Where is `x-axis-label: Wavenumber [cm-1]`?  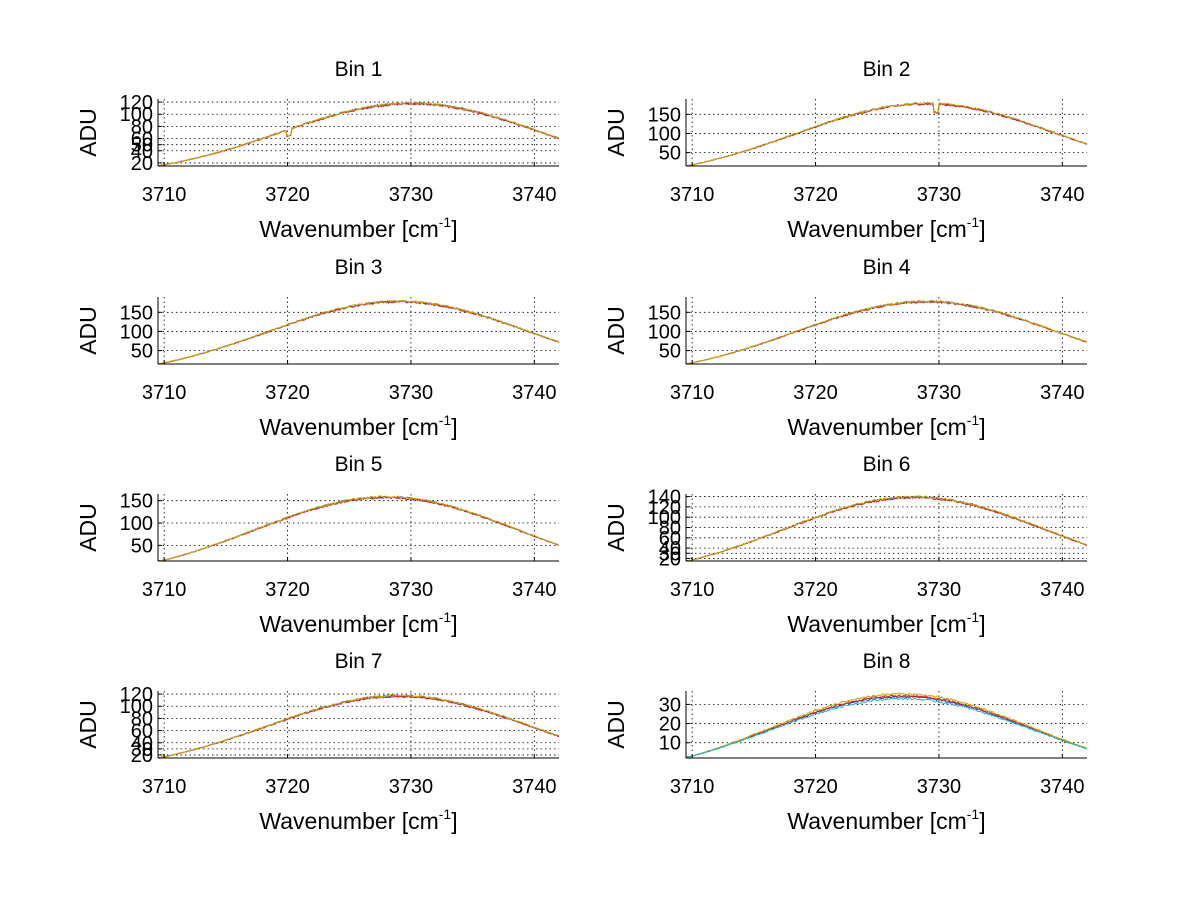 x-axis-label: Wavenumber [cm-1] is located at coordinates (886, 623).